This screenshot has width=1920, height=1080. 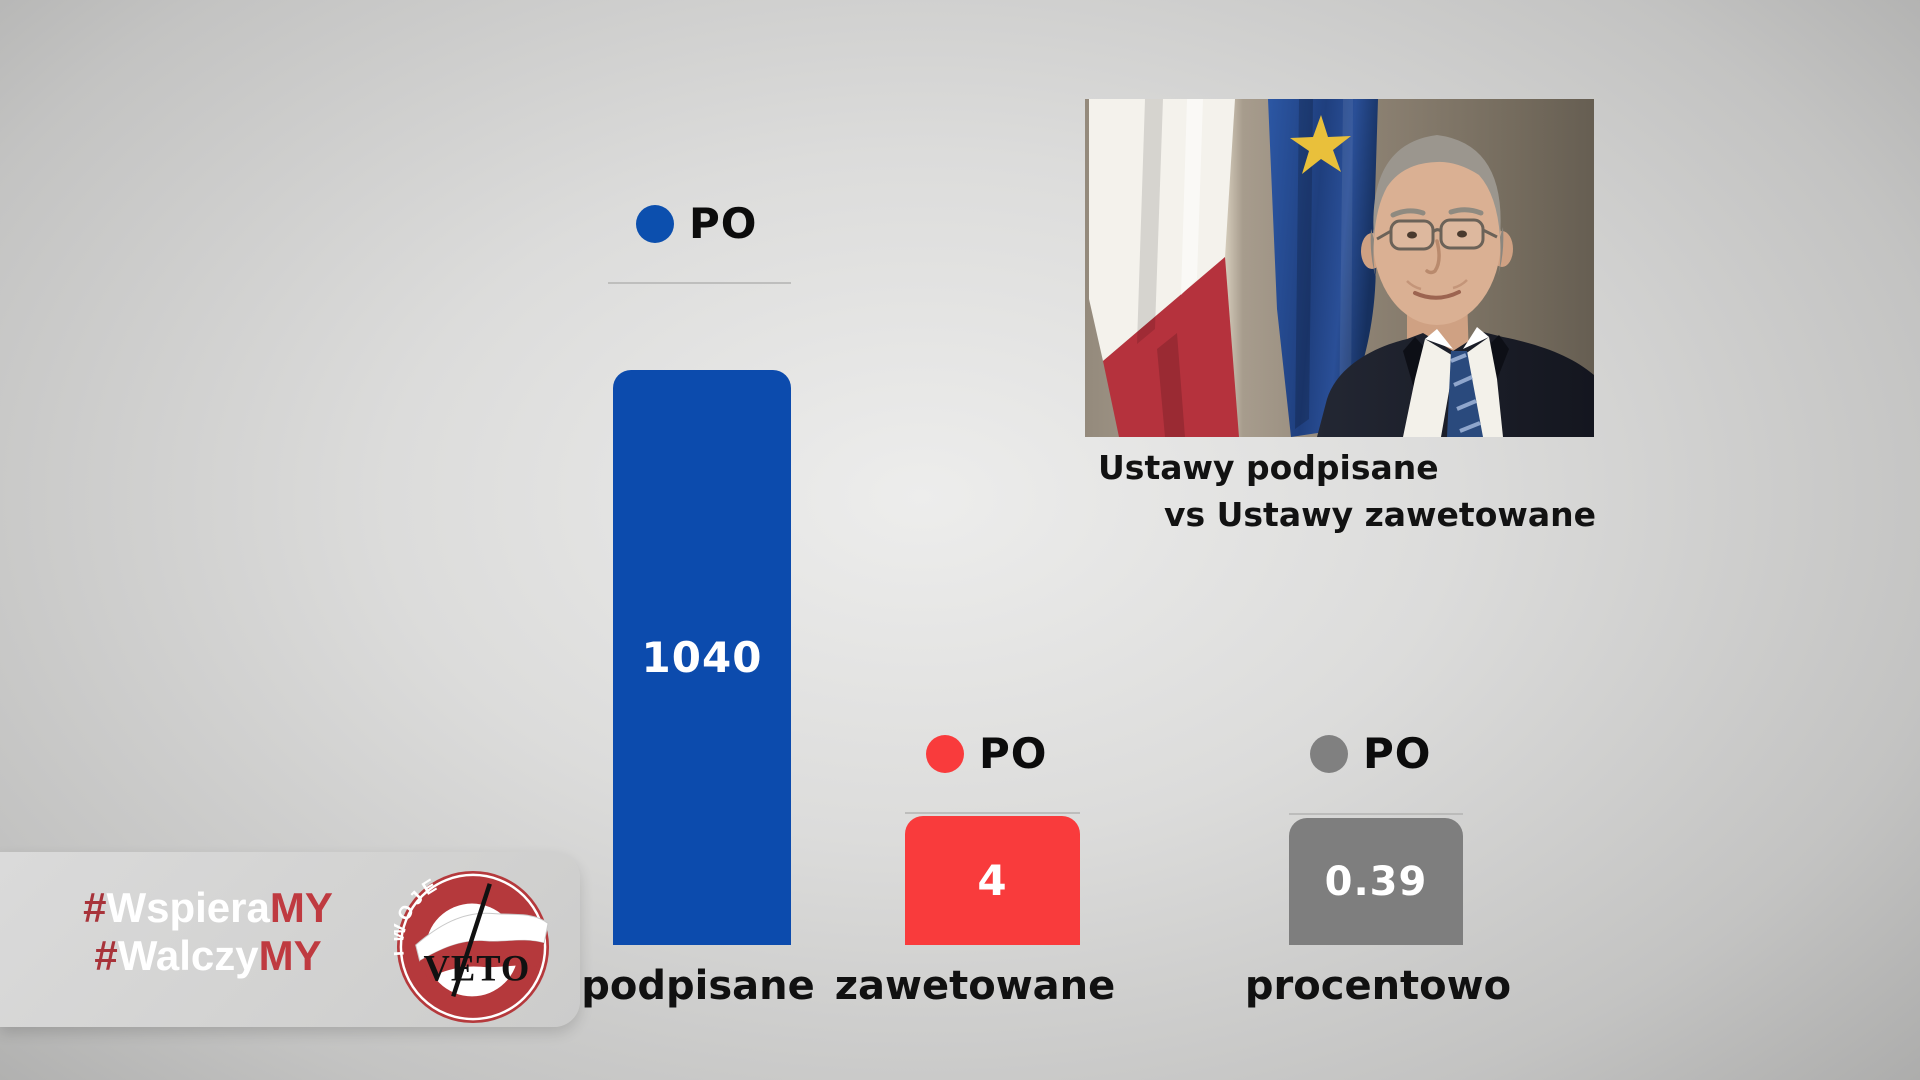 I want to click on president-portrait-photo, so click(x=1339, y=268).